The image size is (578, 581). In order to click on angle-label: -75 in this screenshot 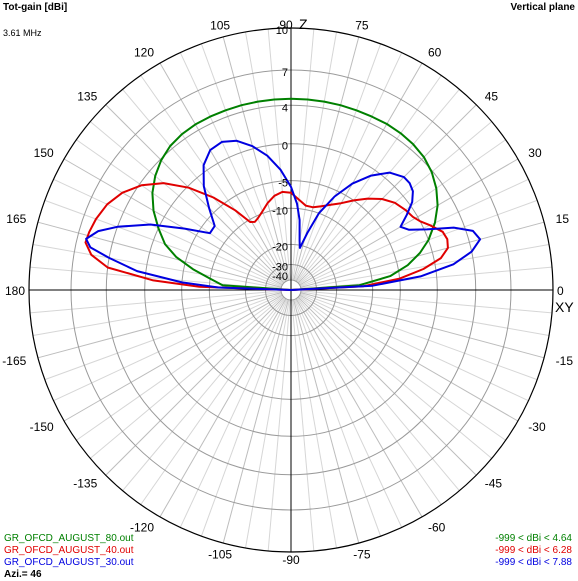, I will do `click(362, 555)`.